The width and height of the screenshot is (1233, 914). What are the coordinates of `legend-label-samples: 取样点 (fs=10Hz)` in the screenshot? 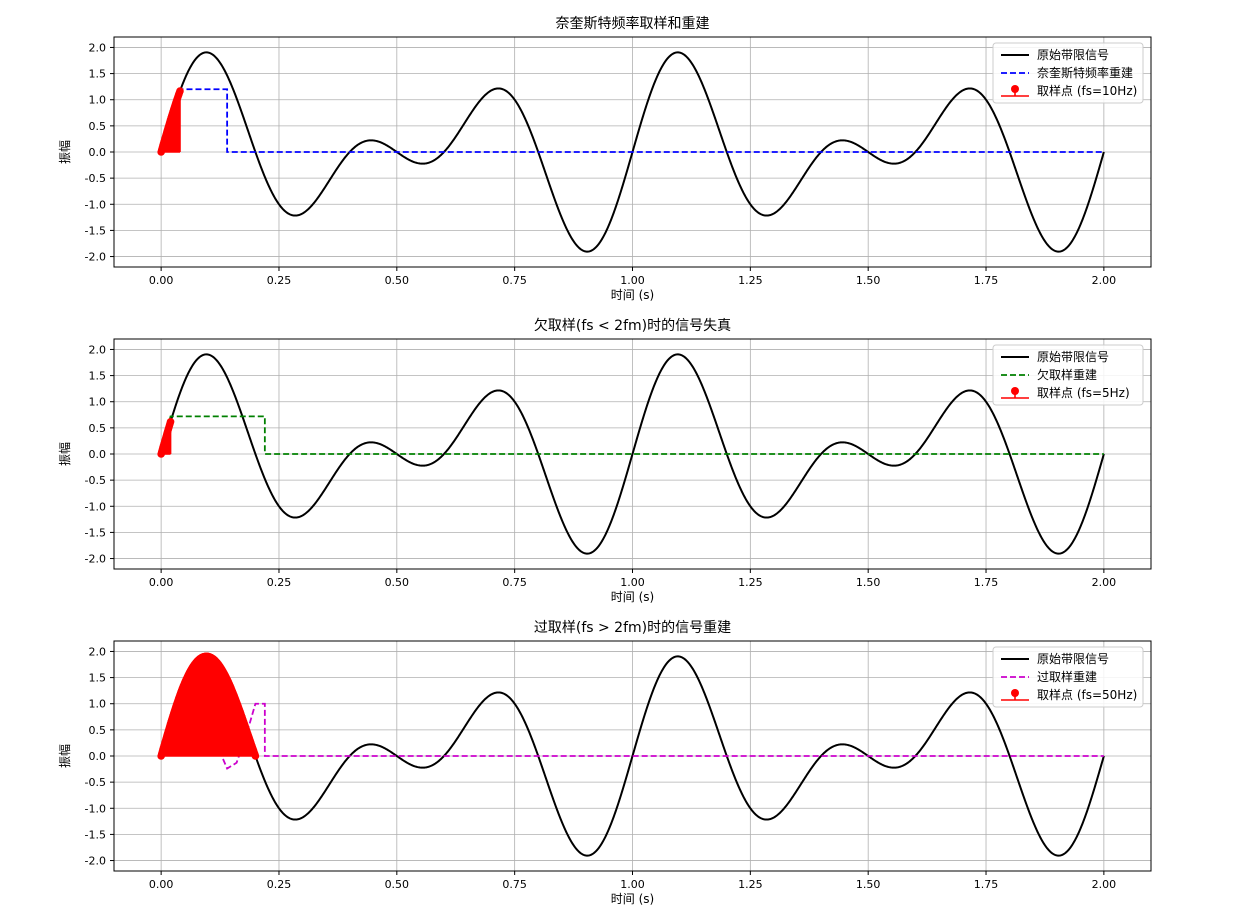 It's located at (1087, 90).